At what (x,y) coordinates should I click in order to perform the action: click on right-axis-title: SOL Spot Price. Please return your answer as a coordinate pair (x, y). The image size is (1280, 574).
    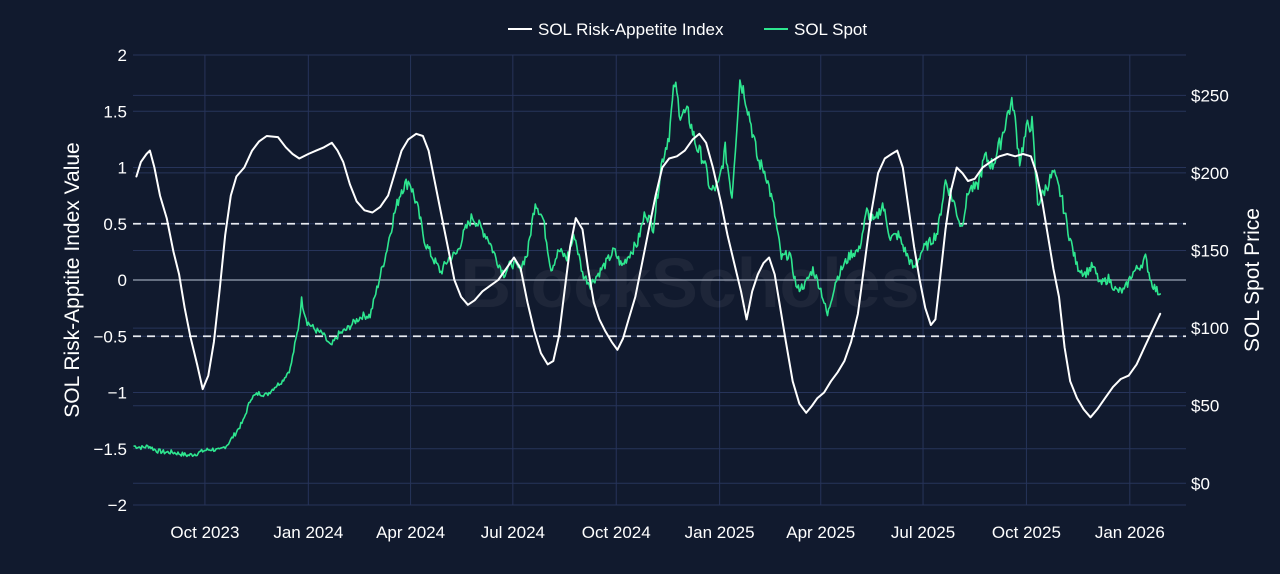
    Looking at the image, I should click on (1252, 280).